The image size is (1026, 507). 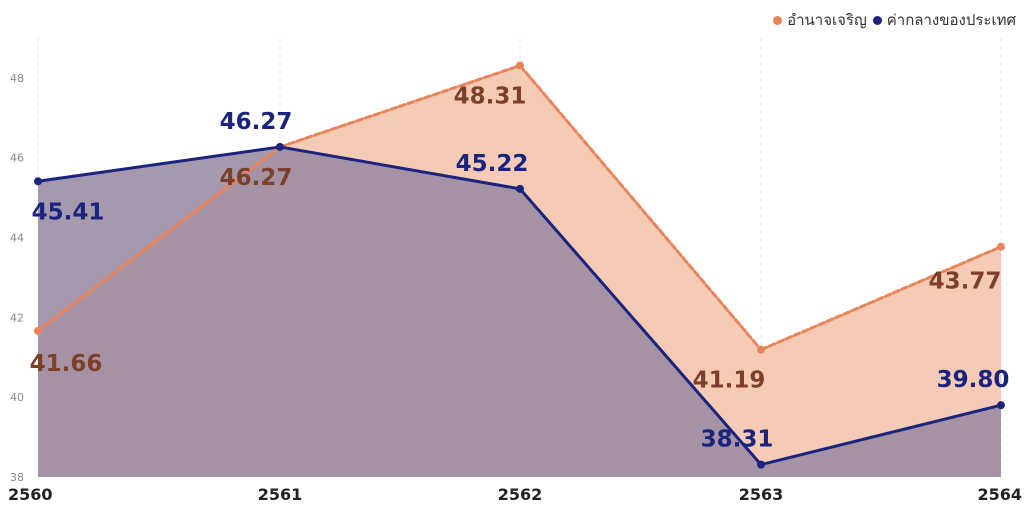 What do you see at coordinates (17, 477) in the screenshot?
I see `y-tick-38: 38` at bounding box center [17, 477].